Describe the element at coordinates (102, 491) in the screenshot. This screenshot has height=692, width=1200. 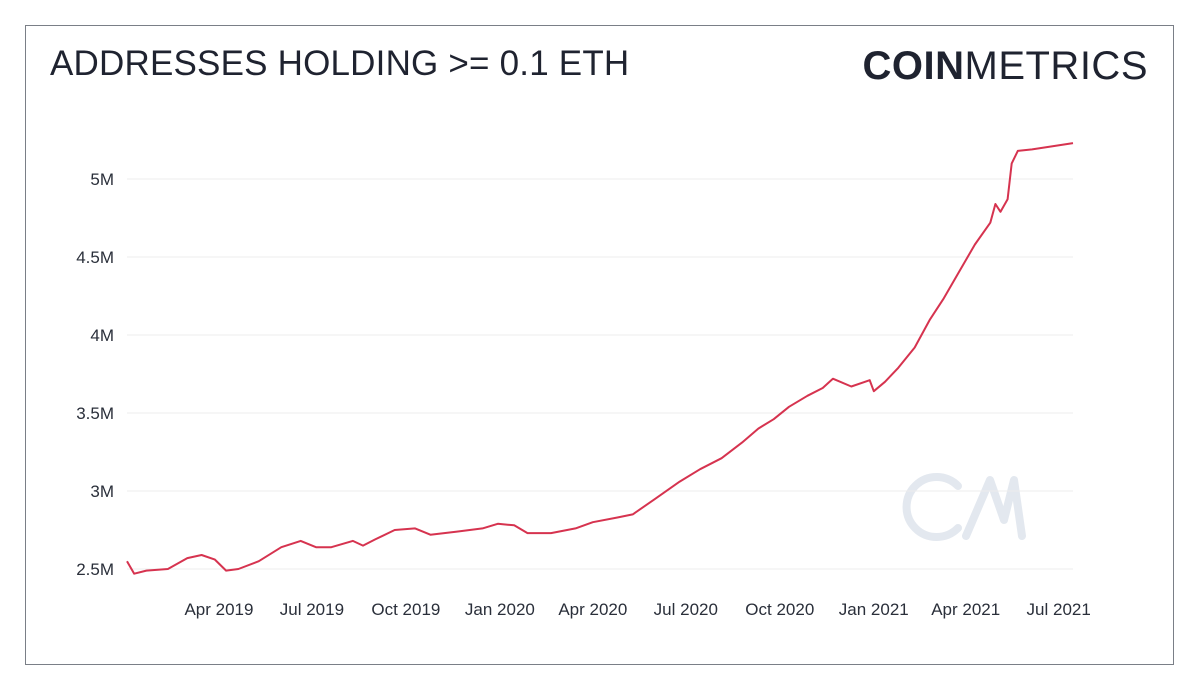
I see `y-tick-label: 3M` at that location.